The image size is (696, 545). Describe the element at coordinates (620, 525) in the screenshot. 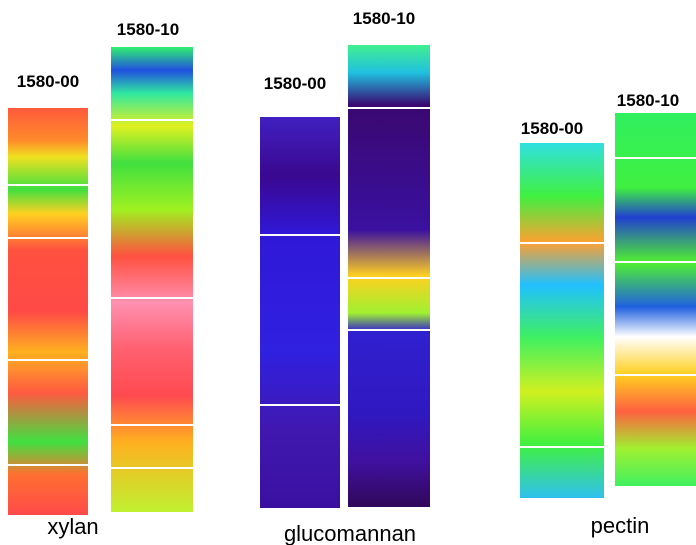

I see `panel-name: pectin` at that location.